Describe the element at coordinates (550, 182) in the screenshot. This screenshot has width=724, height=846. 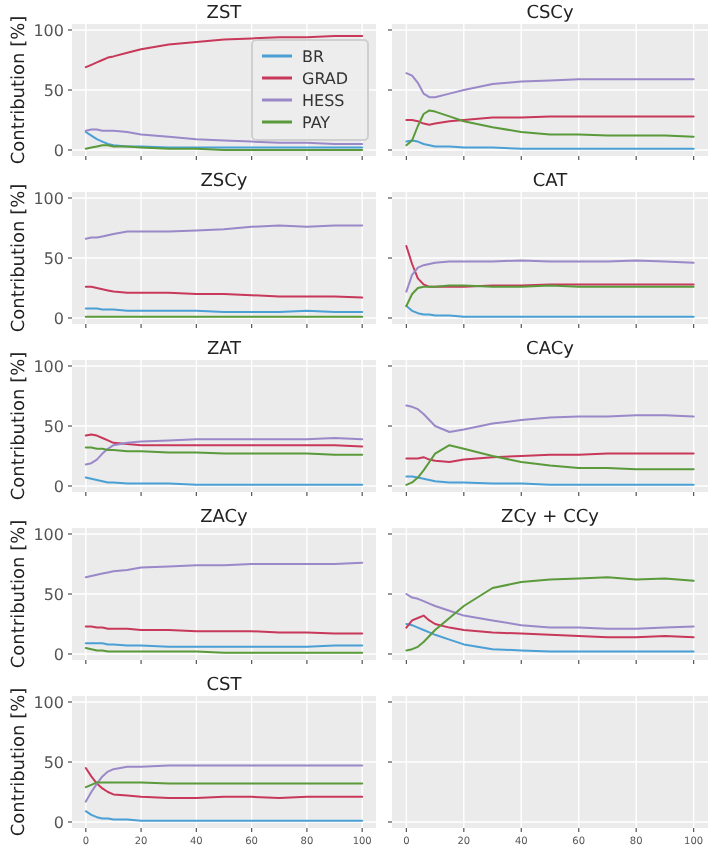
I see `chart-title: CAT` at that location.